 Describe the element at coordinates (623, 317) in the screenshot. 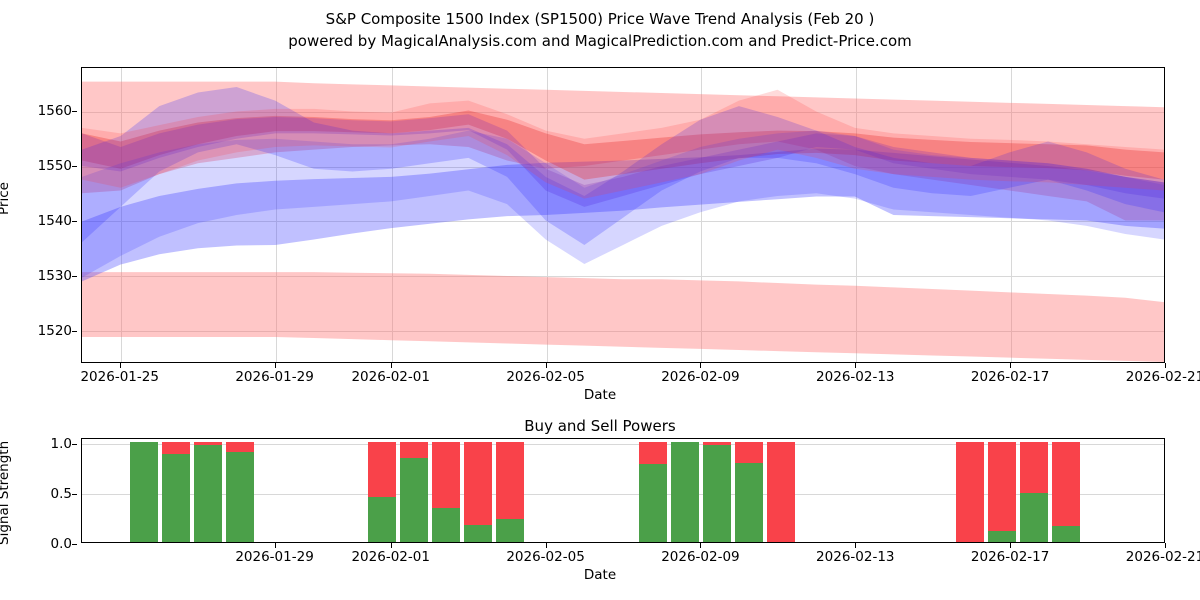

I see `price-band-outer-red-lower` at that location.